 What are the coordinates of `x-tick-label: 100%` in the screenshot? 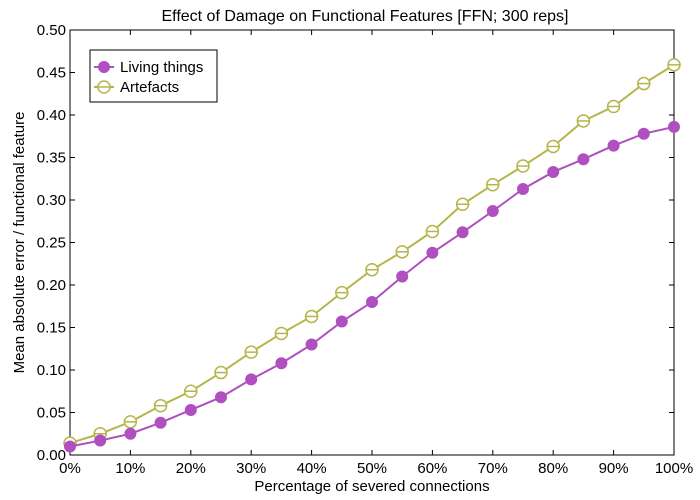 It's located at (674, 468).